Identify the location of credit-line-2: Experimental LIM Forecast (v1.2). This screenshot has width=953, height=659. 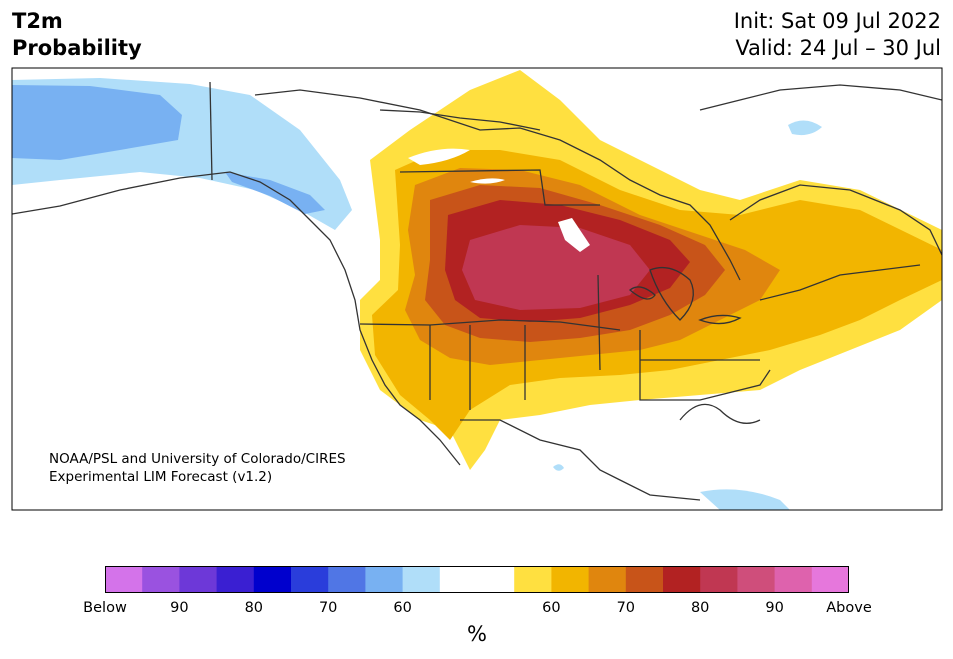
(161, 477).